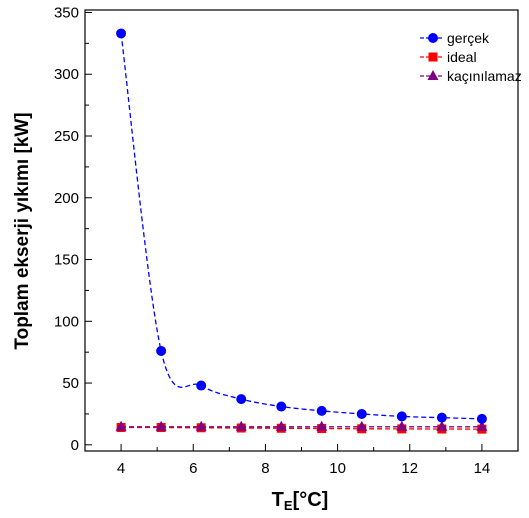  Describe the element at coordinates (337, 468) in the screenshot. I see `x-tick-label: 10` at that location.